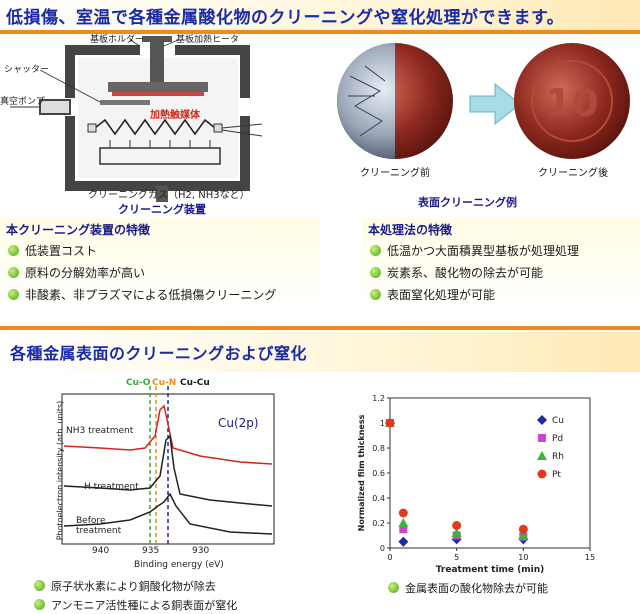  Describe the element at coordinates (558, 421) in the screenshot. I see `legend-label-cu: Cu` at that location.